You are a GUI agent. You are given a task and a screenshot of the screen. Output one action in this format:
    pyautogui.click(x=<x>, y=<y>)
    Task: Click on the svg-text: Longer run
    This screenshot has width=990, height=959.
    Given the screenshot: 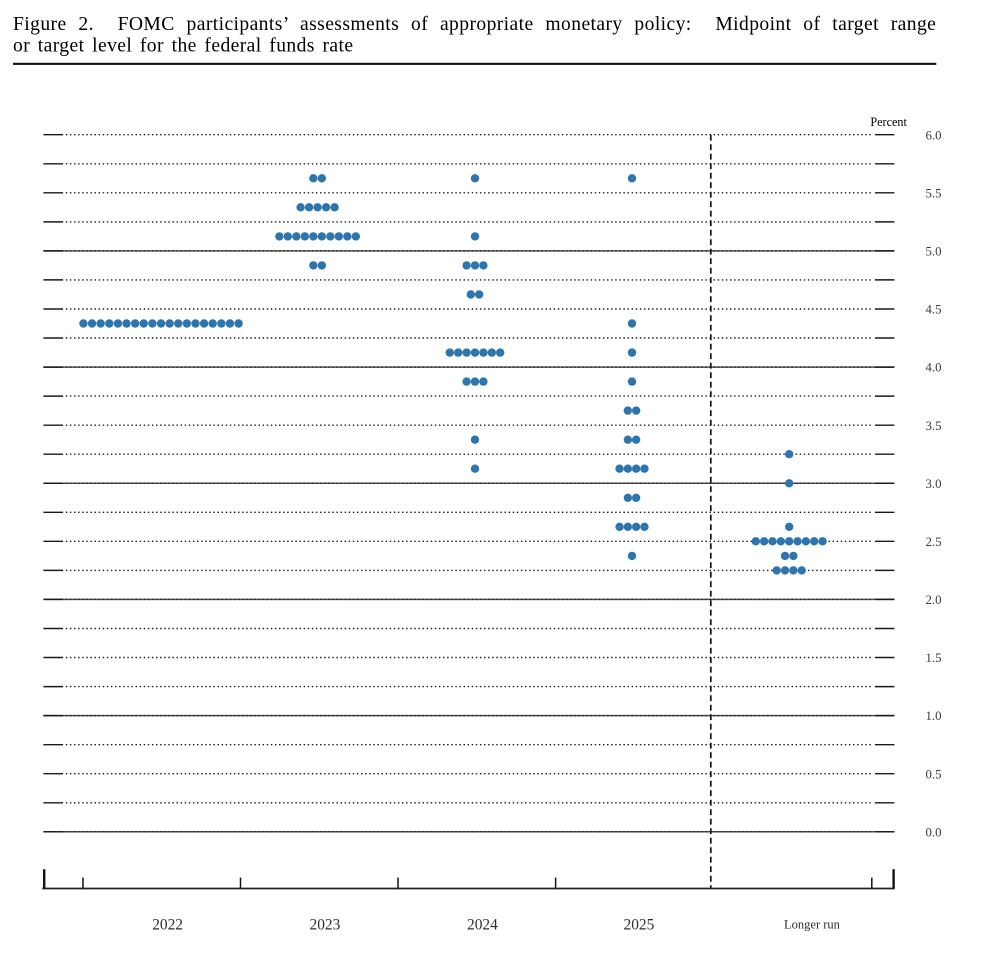 What is the action you would take?
    pyautogui.click(x=812, y=924)
    